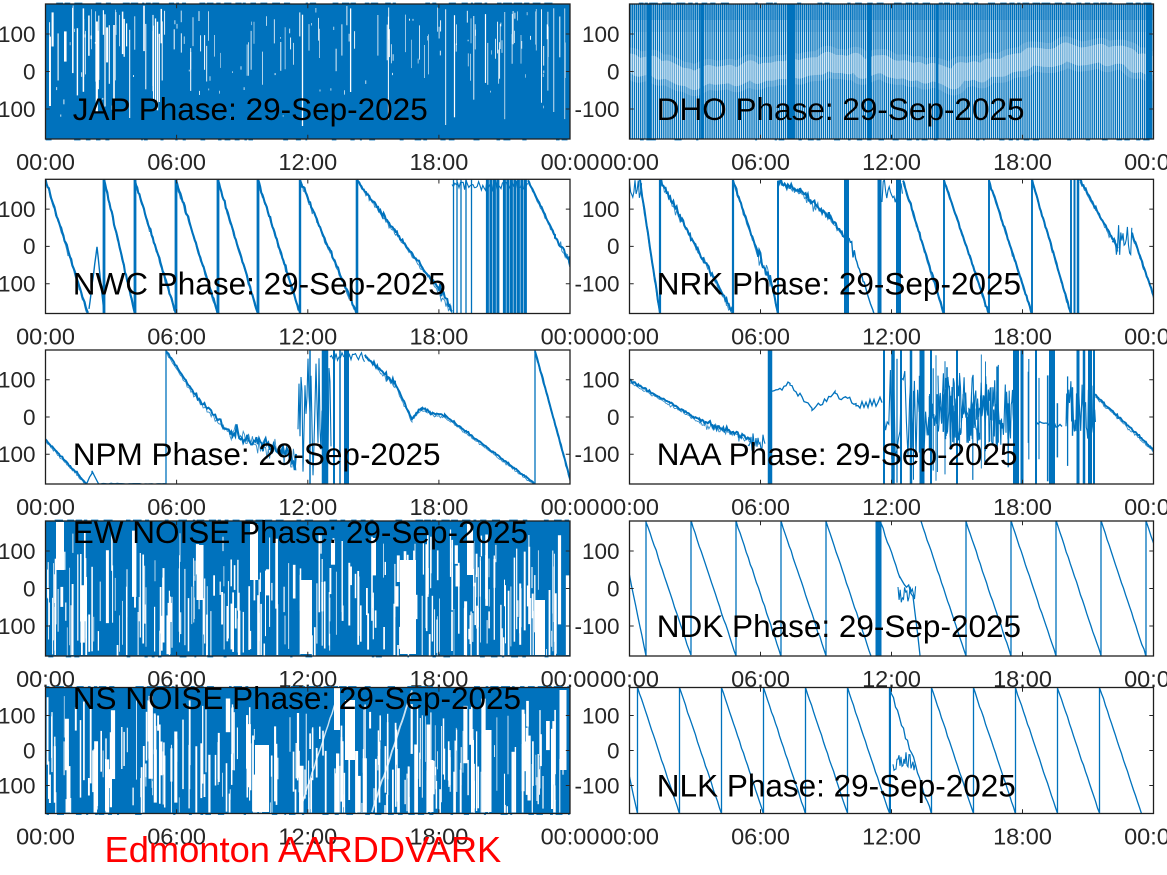 Image resolution: width=1167 pixels, height=875 pixels. I want to click on svg-text: NDK Phase: 29-Sep-2025, so click(839, 626).